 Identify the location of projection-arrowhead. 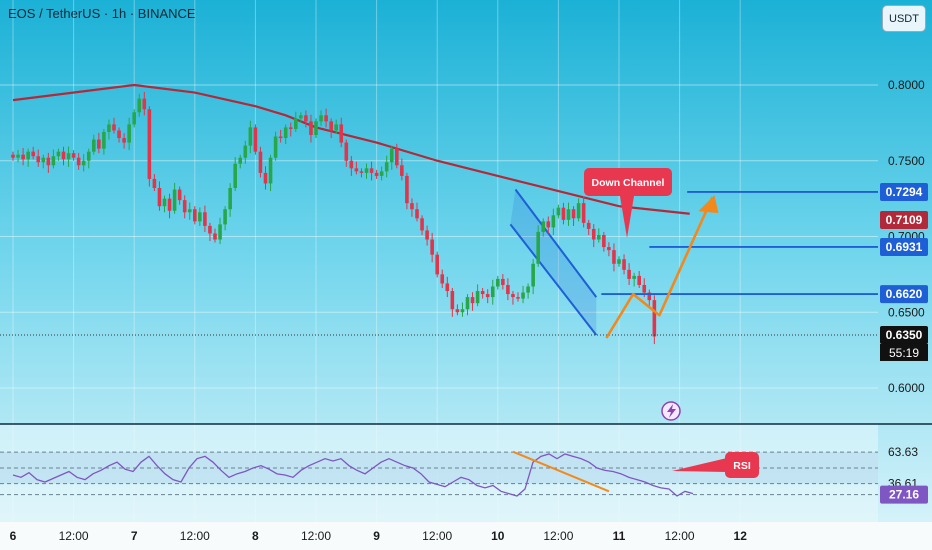
(708, 204).